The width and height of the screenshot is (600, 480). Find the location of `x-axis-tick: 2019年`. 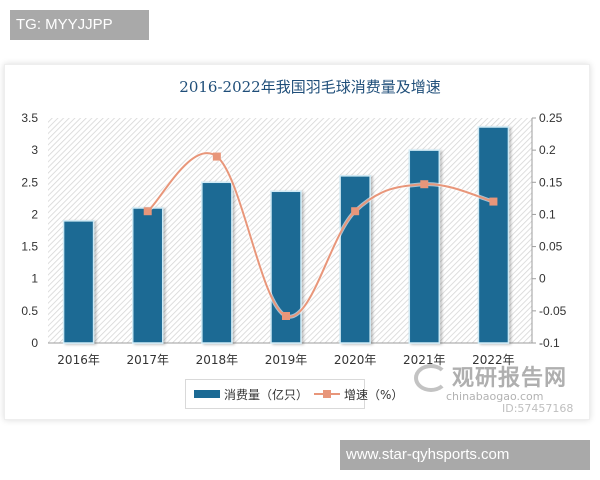

x-axis-tick: 2019年 is located at coordinates (286, 360).